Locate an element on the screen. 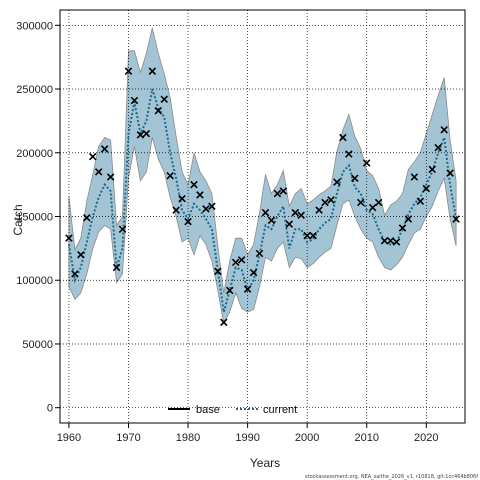  legend: base current is located at coordinates (232, 410).